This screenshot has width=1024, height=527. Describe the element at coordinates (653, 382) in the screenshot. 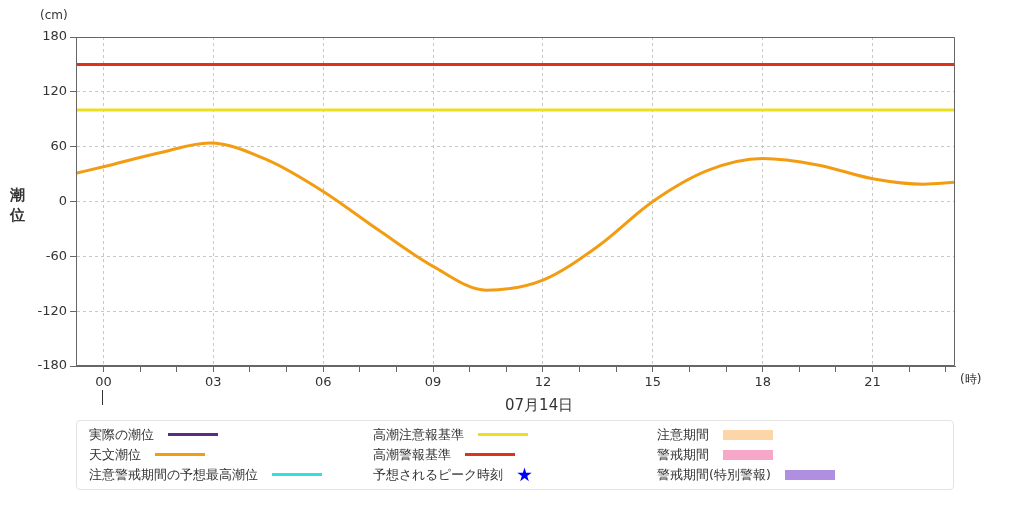

I see `x-tick-label: 15` at that location.